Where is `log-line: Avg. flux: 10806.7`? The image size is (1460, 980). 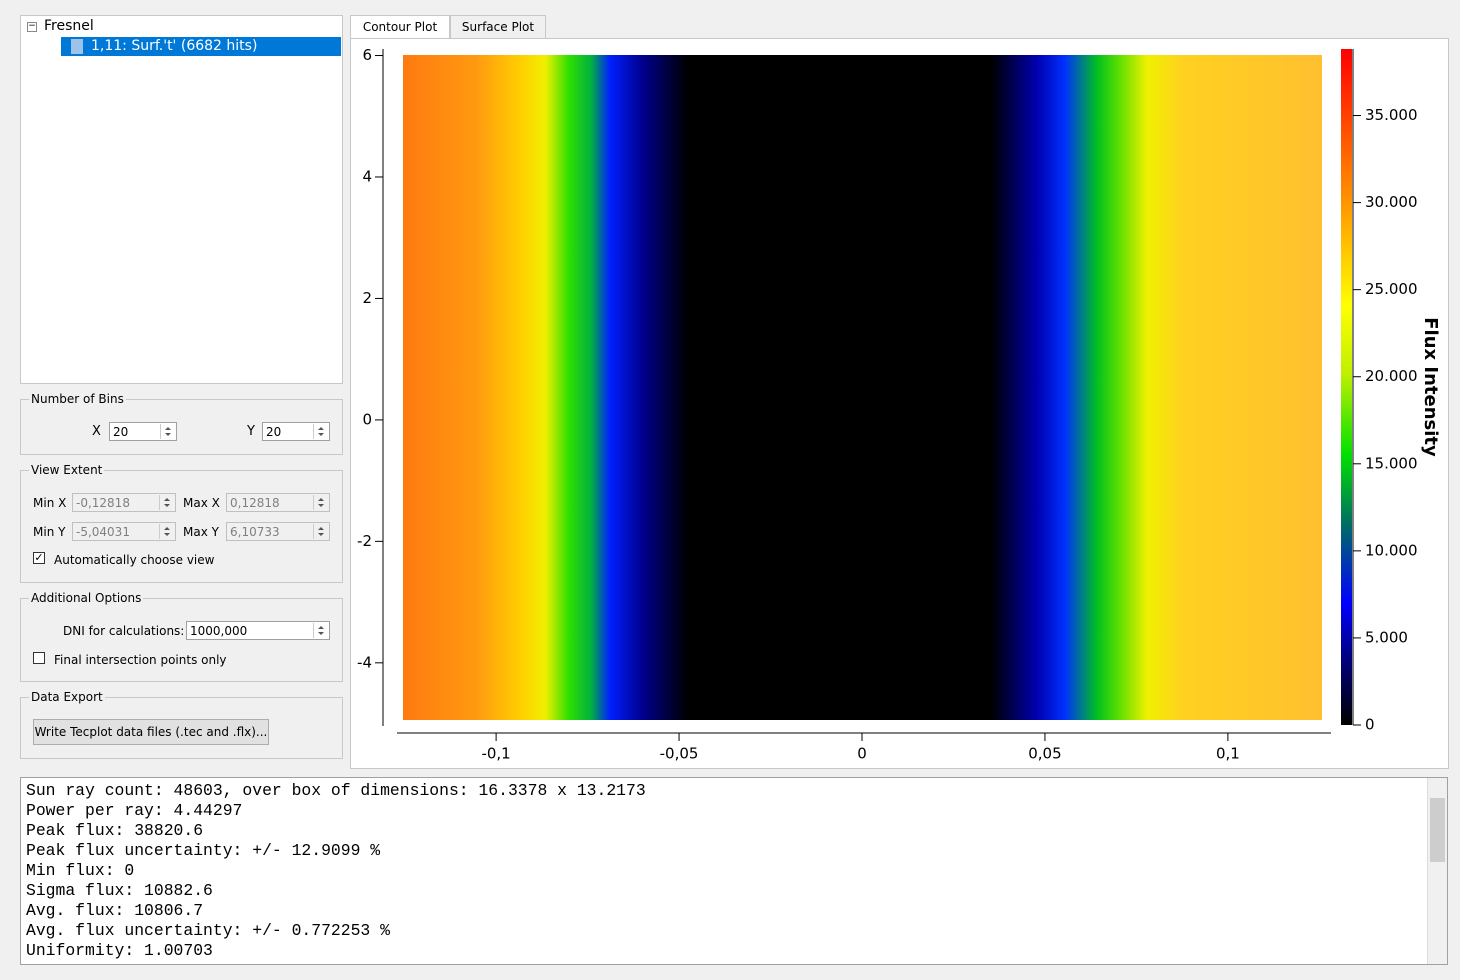
log-line: Avg. flux: 10806.7 is located at coordinates (115, 910).